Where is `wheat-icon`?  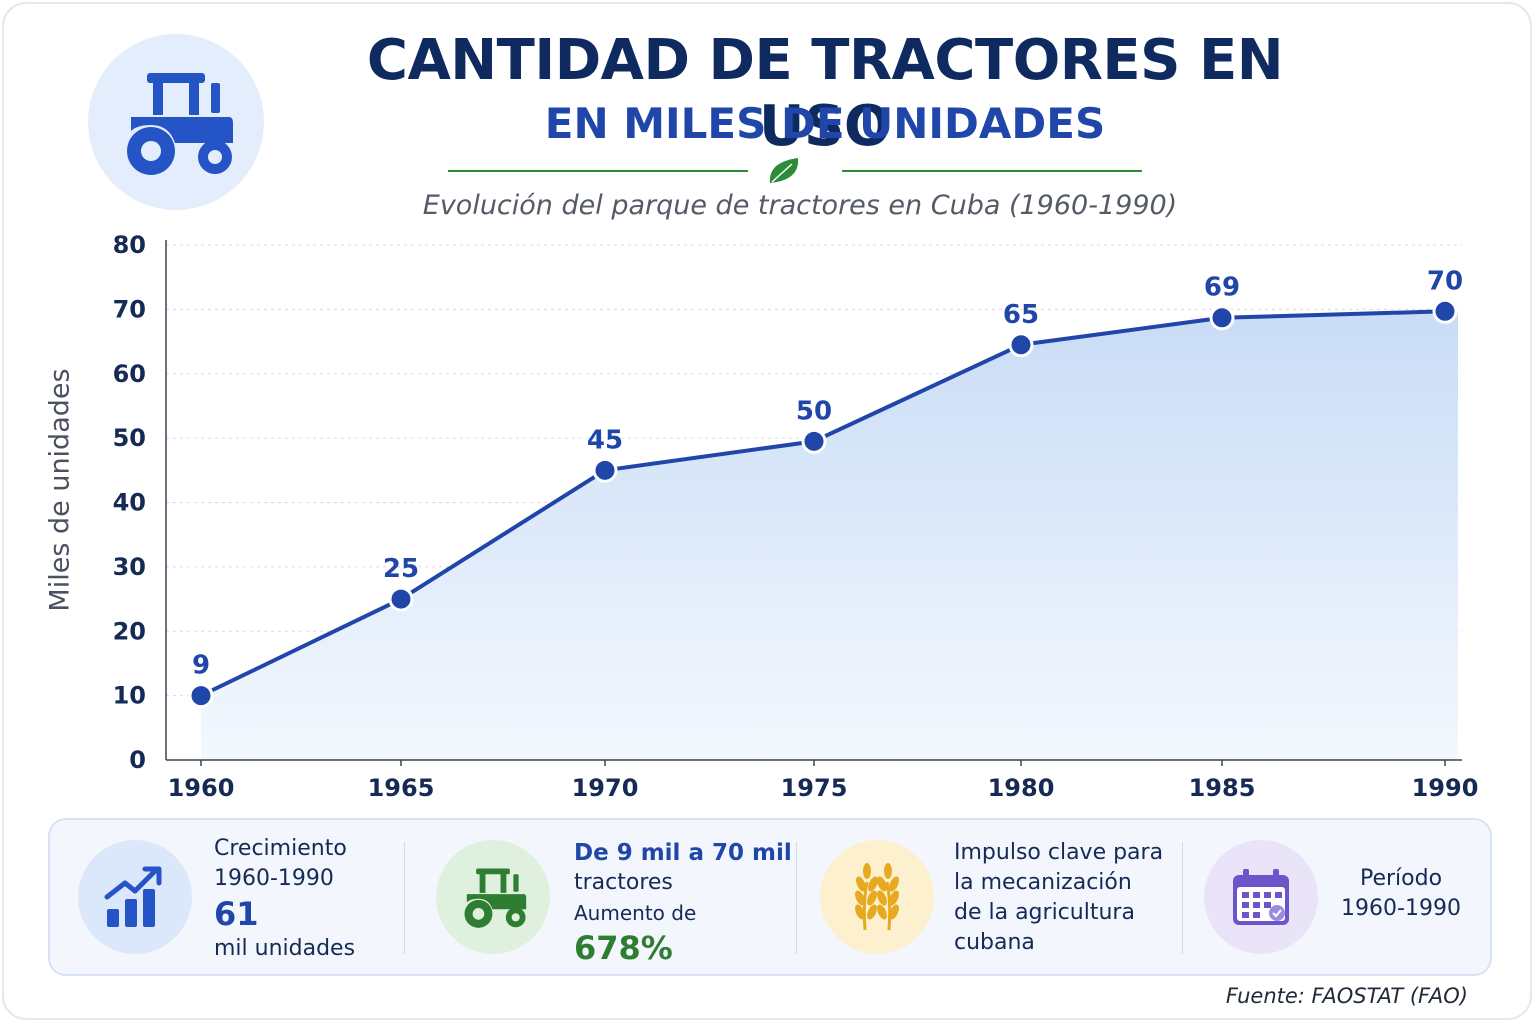
wheat-icon is located at coordinates (877, 897).